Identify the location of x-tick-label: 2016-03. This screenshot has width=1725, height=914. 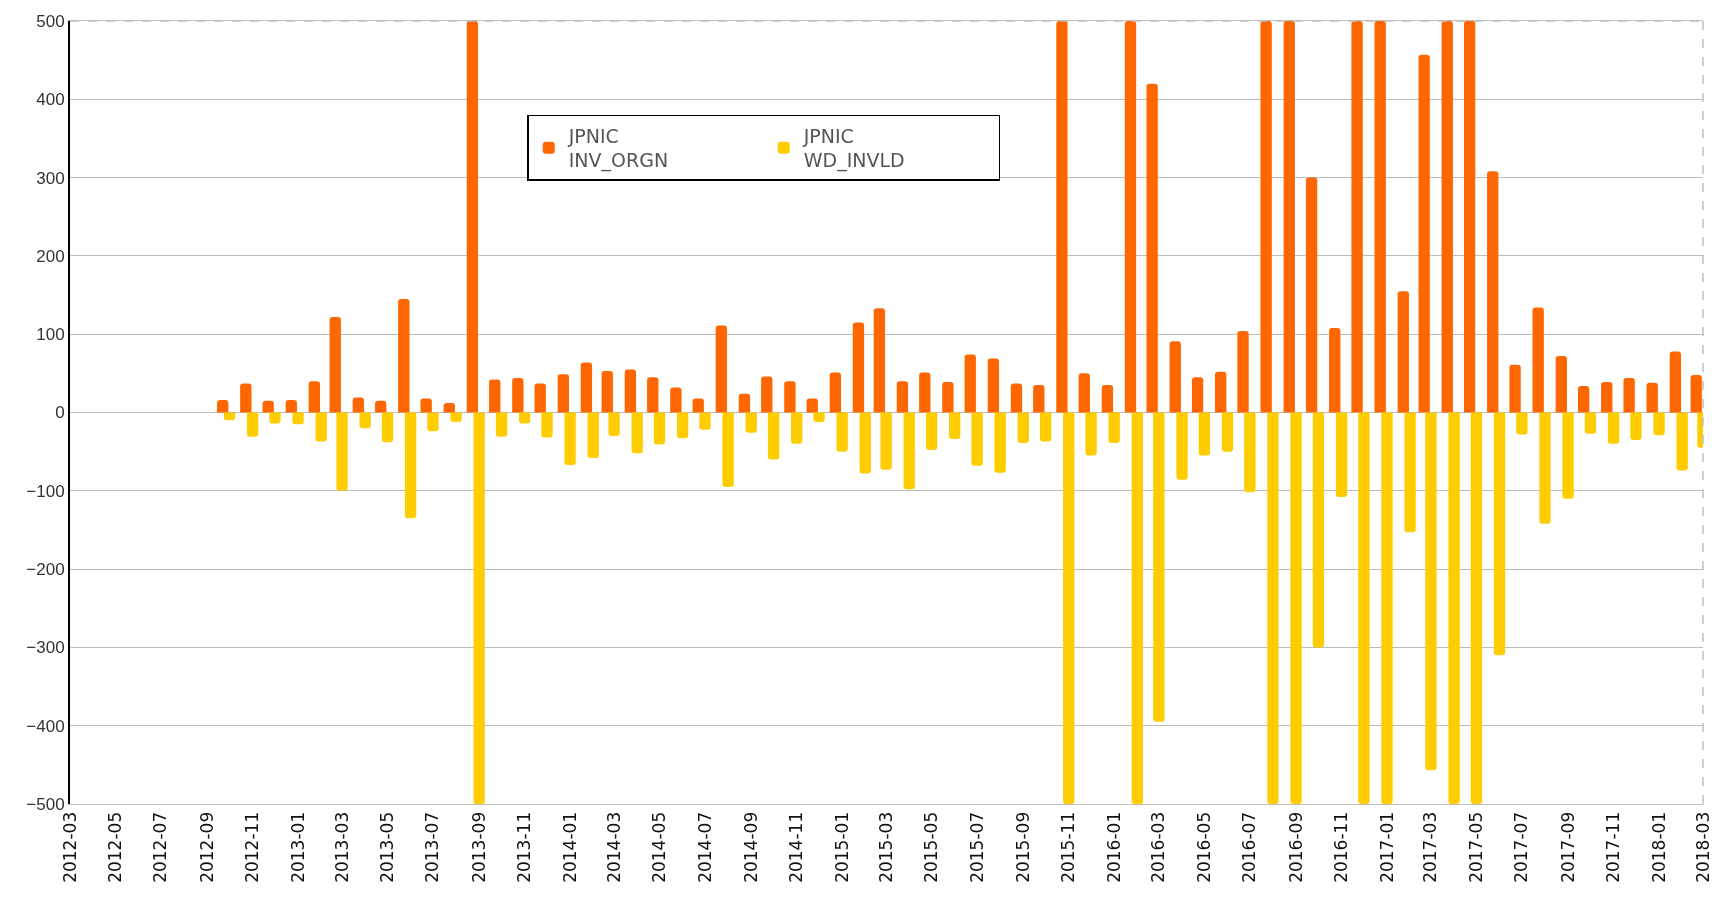
(1158, 847).